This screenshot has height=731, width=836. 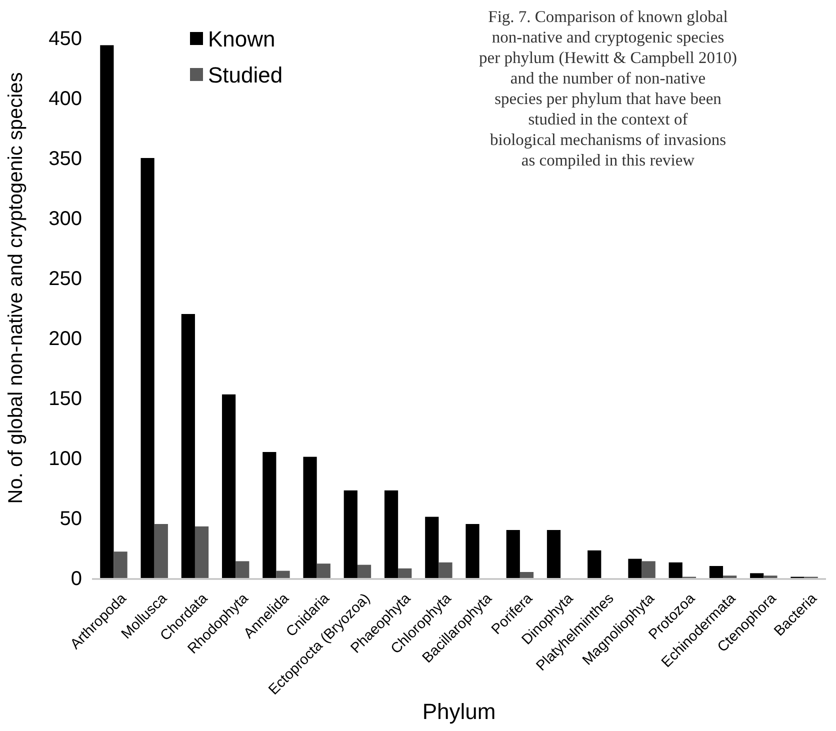 I want to click on y-tick-label: 300, so click(x=65, y=219).